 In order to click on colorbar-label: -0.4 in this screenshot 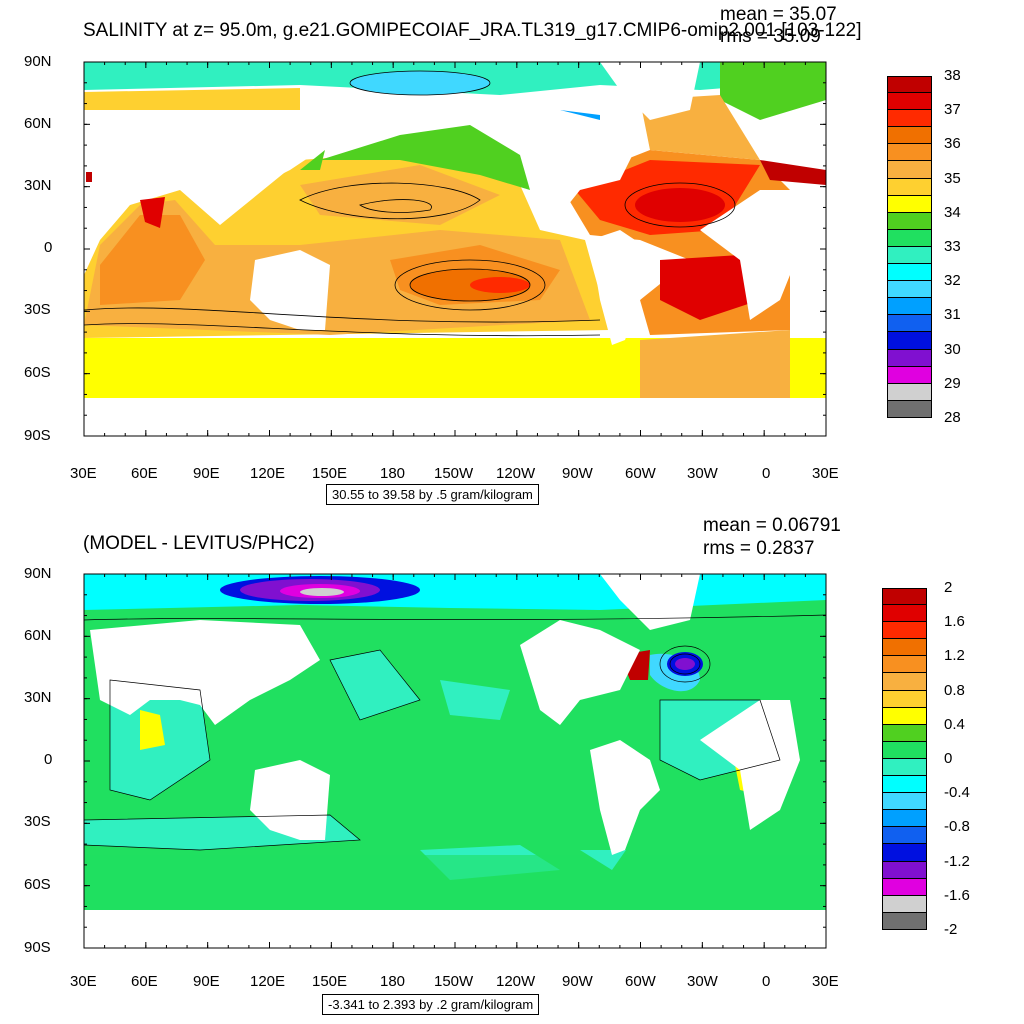, I will do `click(957, 793)`.